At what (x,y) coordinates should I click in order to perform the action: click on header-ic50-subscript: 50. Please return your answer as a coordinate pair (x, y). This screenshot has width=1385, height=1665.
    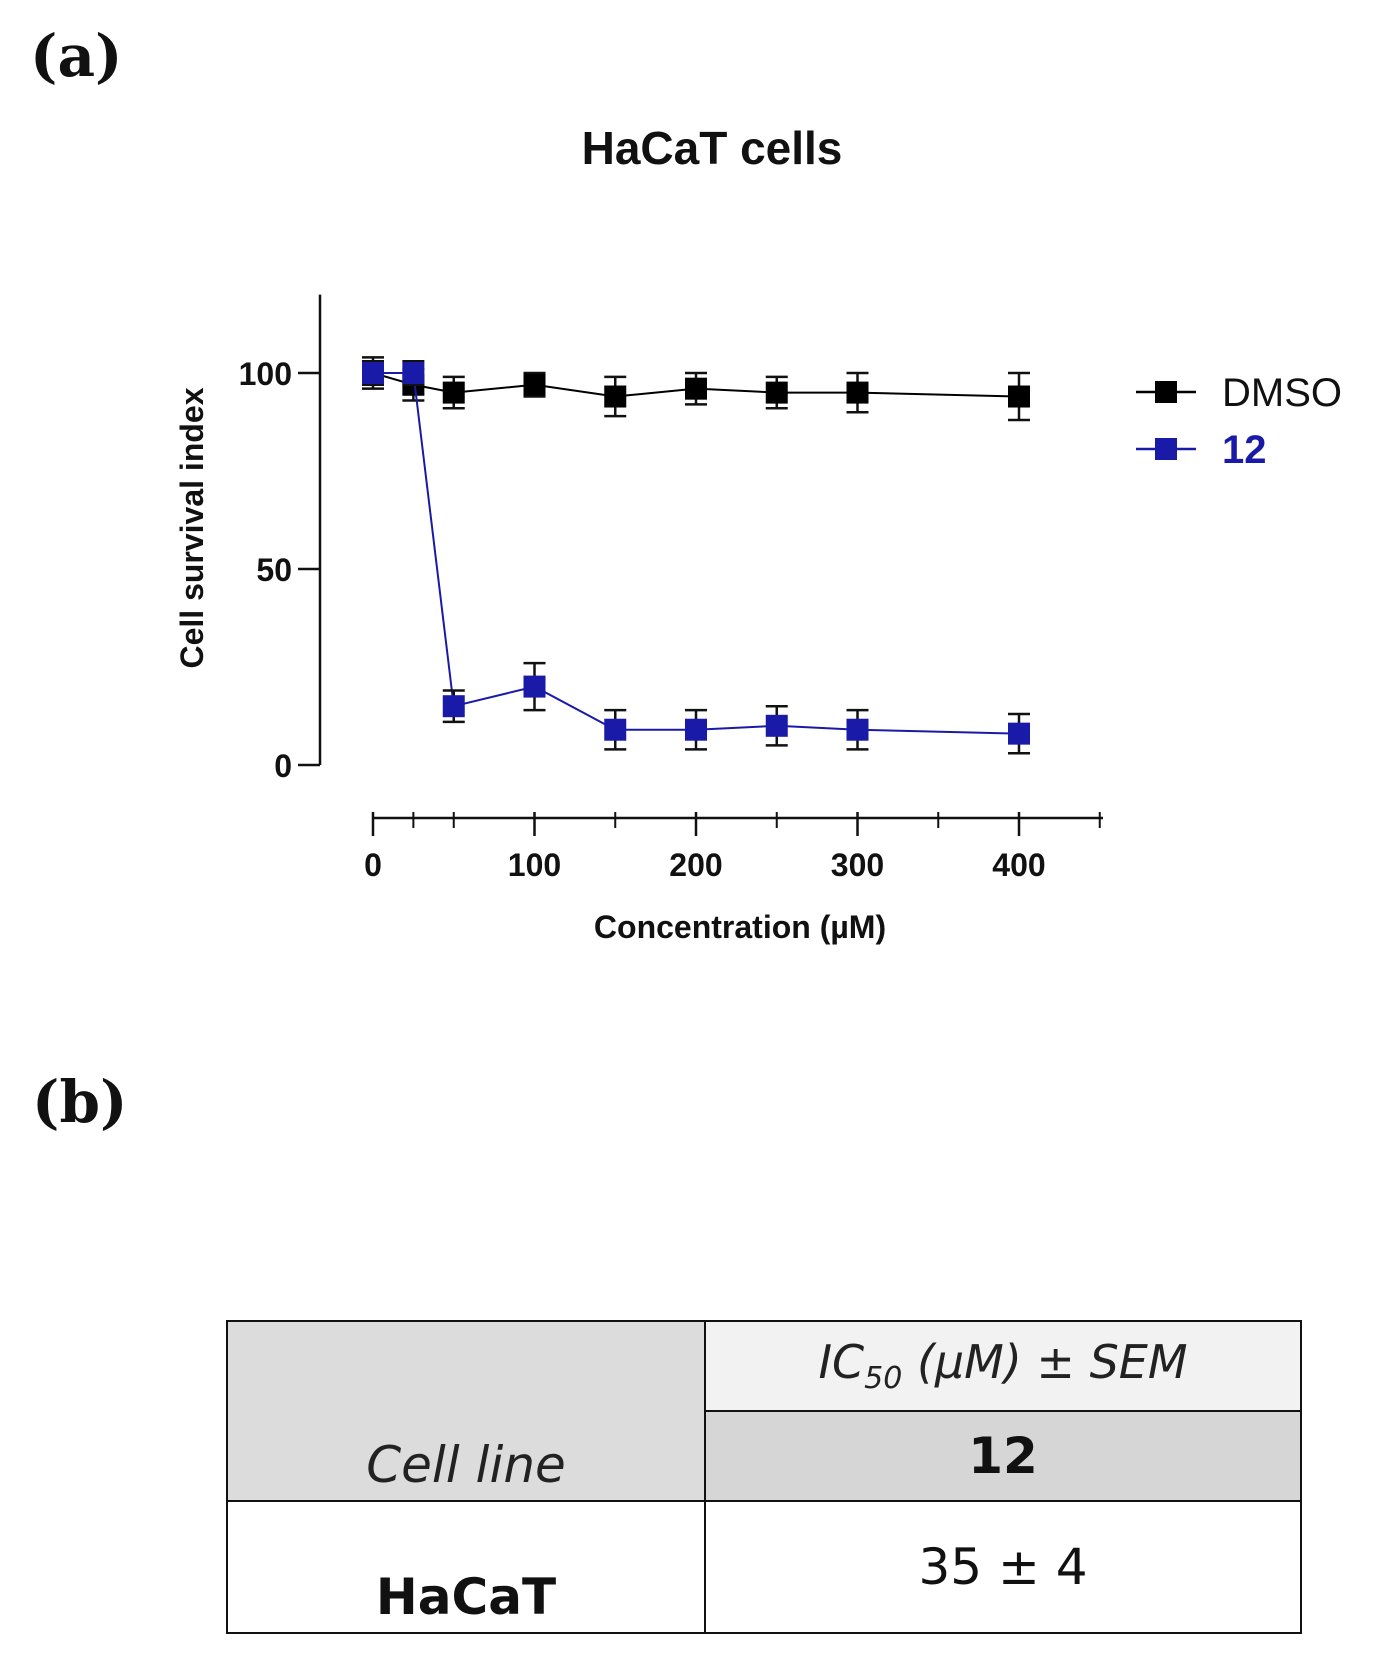
    Looking at the image, I should click on (883, 1379).